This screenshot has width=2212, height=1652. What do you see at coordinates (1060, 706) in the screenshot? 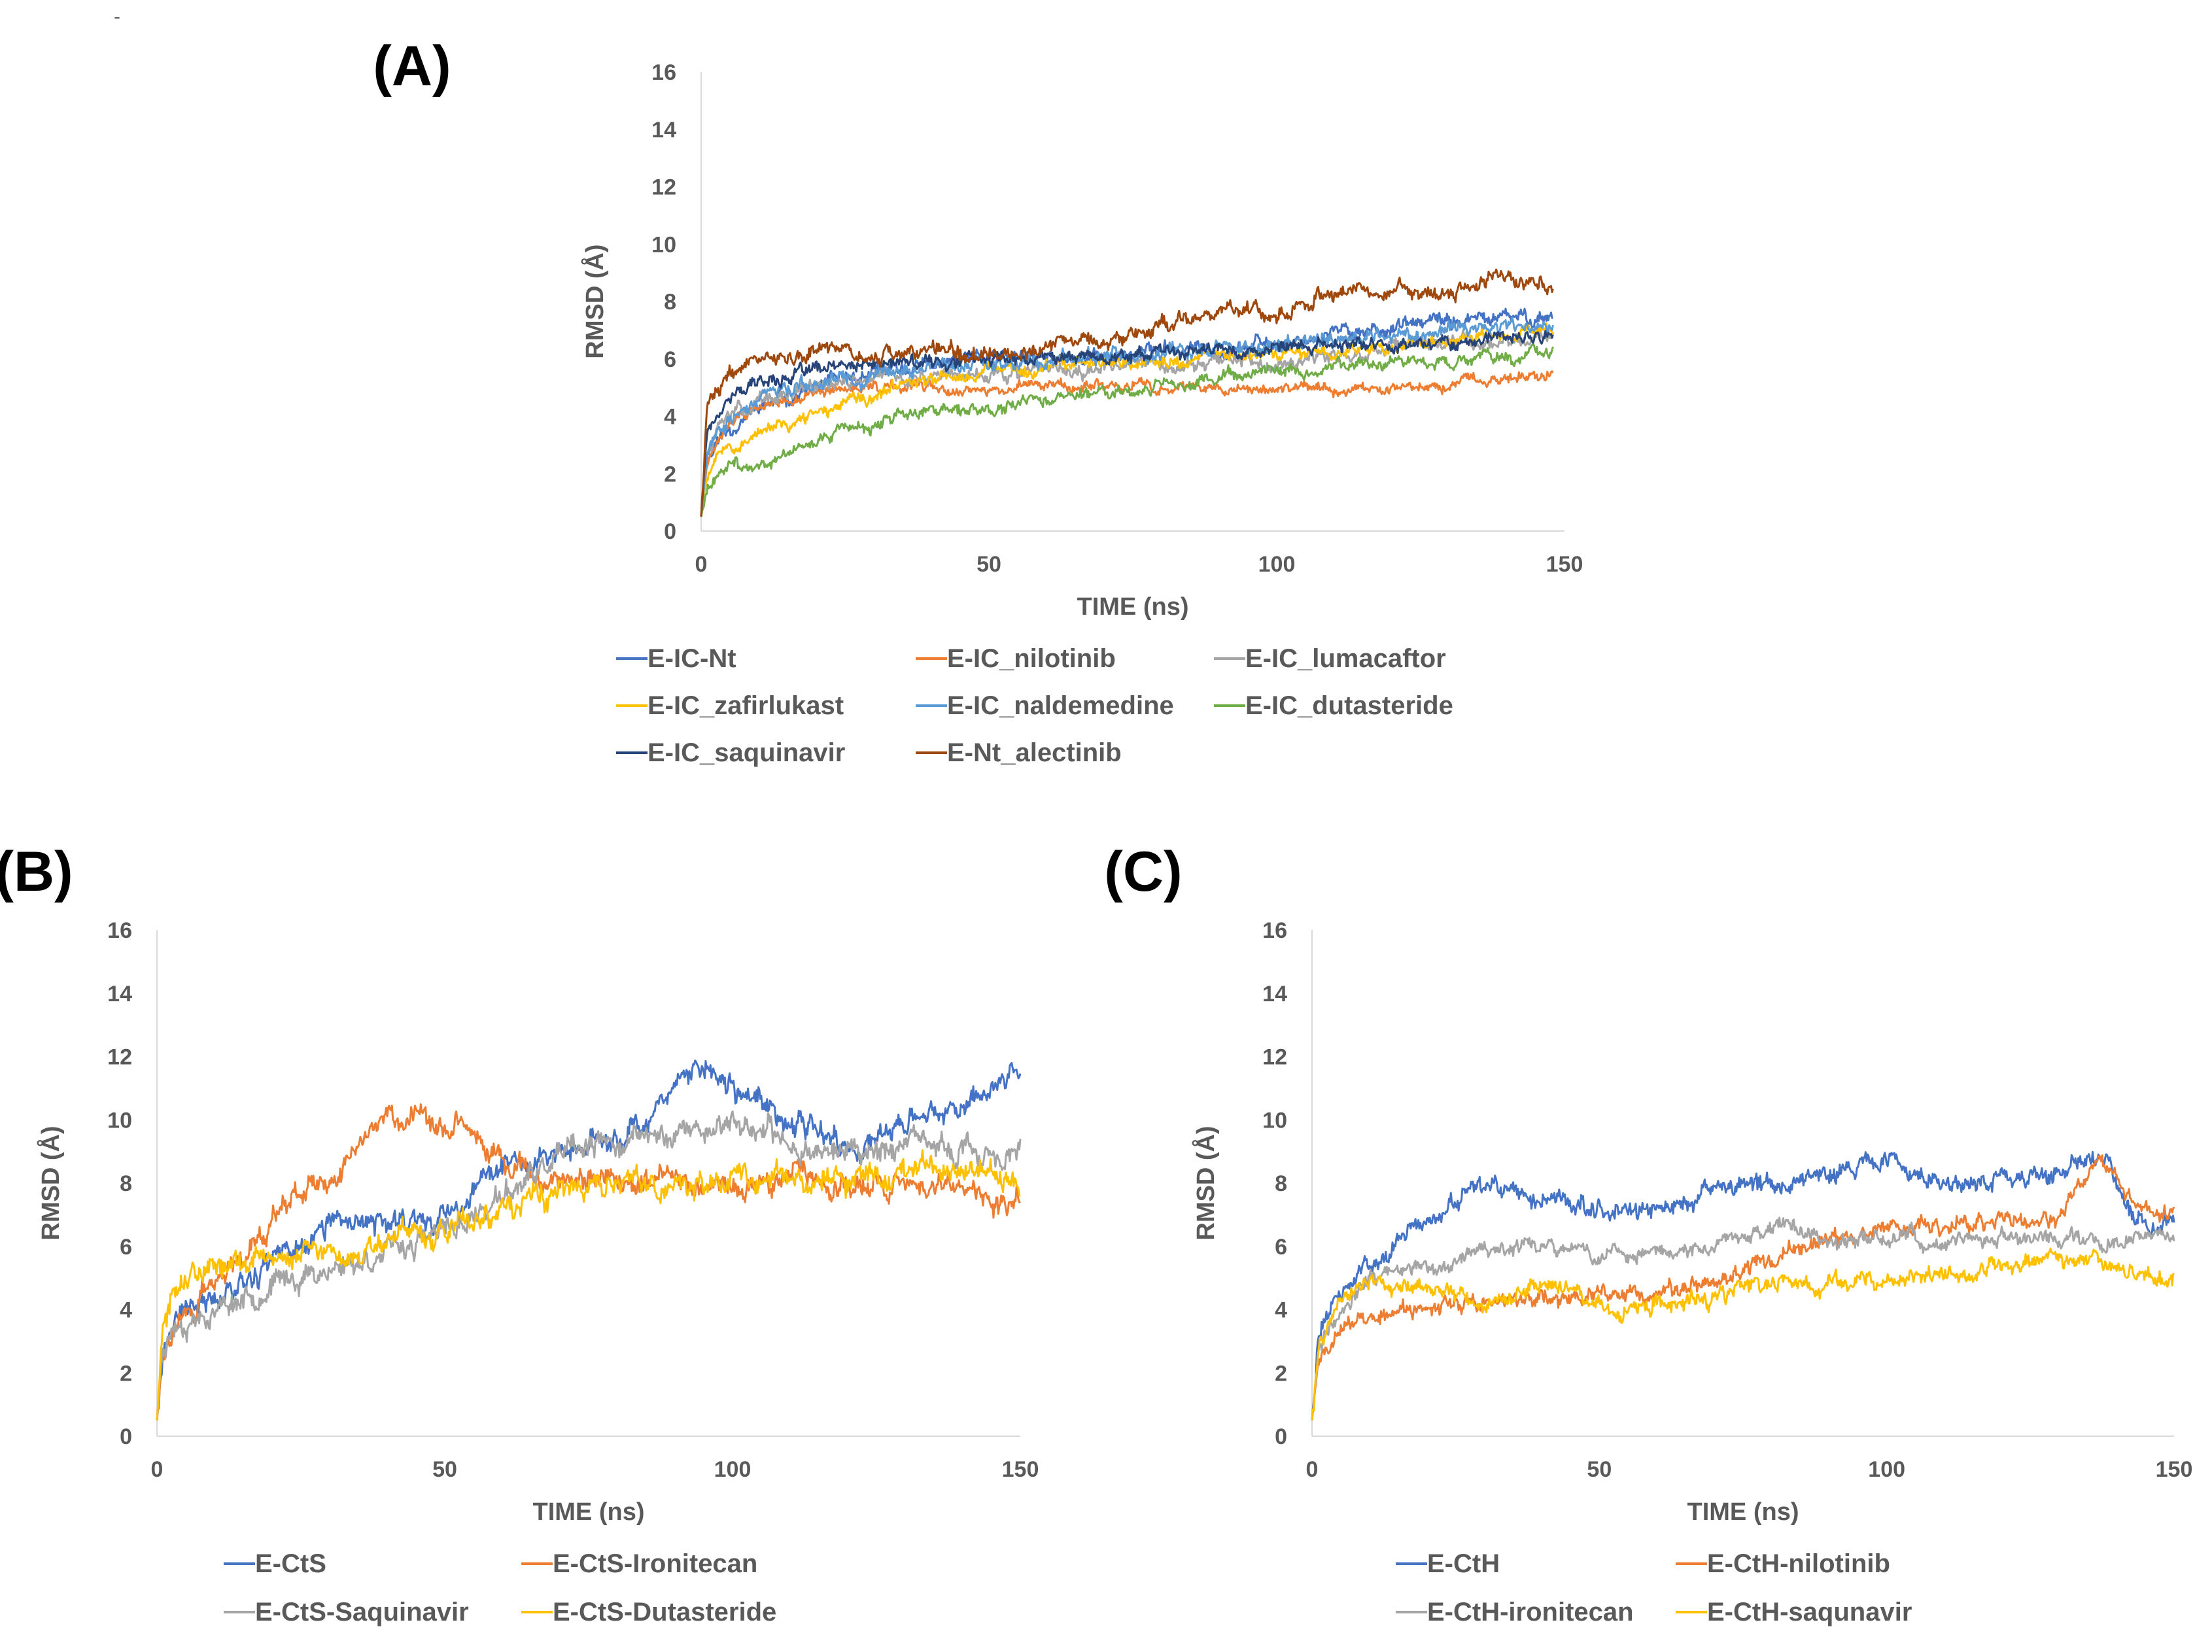
I see `legend-item-label: E-IC_naldemedine` at bounding box center [1060, 706].